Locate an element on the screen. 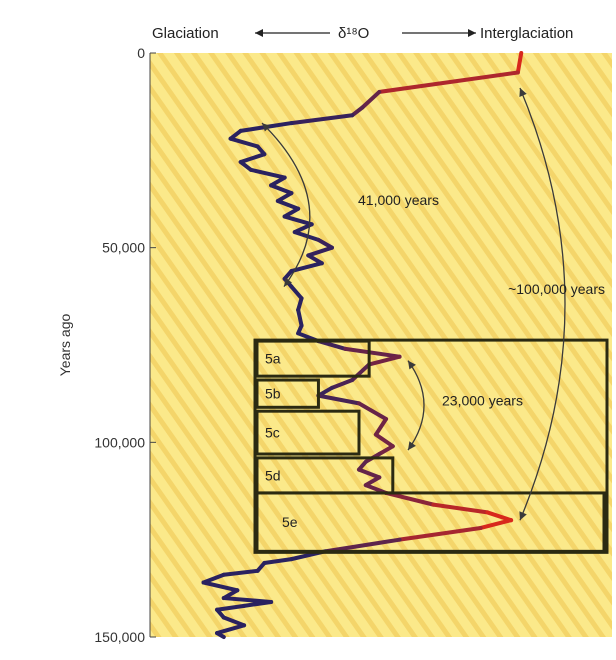 The image size is (616, 660). stage-label-5d: 5d is located at coordinates (273, 475).